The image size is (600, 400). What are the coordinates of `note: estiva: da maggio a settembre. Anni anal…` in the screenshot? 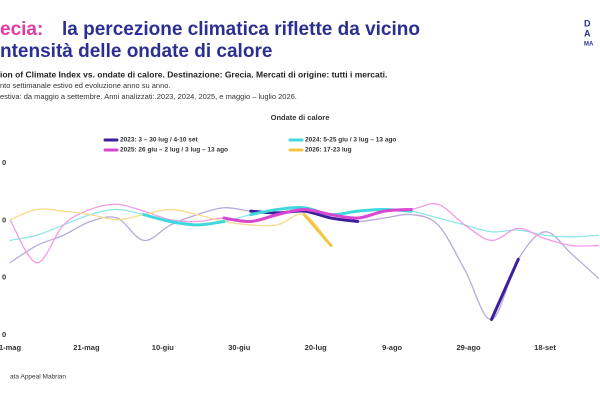 It's located at (148, 96).